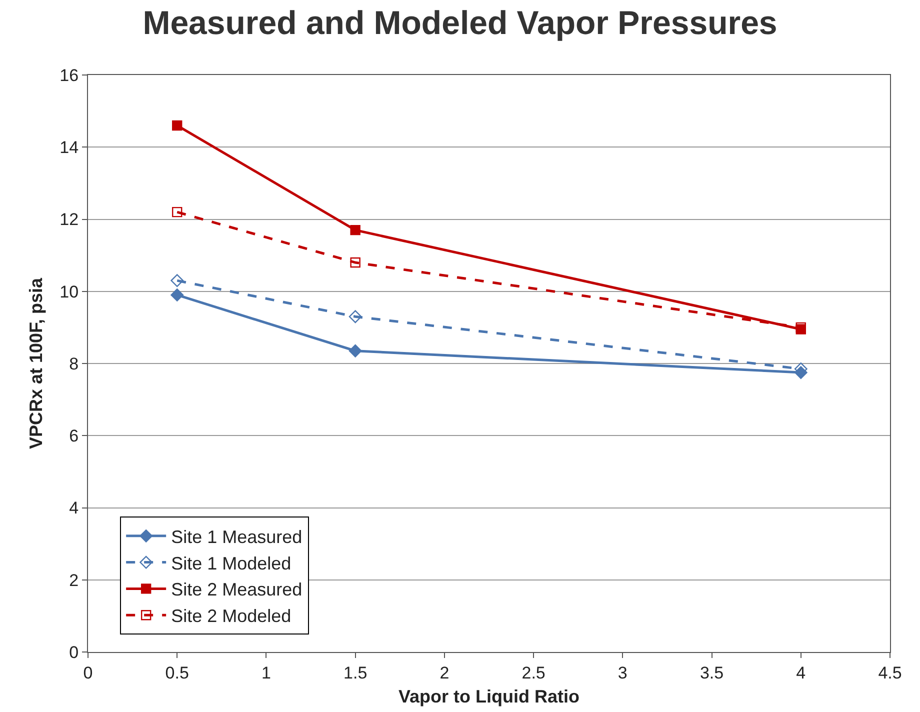  Describe the element at coordinates (74, 652) in the screenshot. I see `y-tick-label: 0` at that location.